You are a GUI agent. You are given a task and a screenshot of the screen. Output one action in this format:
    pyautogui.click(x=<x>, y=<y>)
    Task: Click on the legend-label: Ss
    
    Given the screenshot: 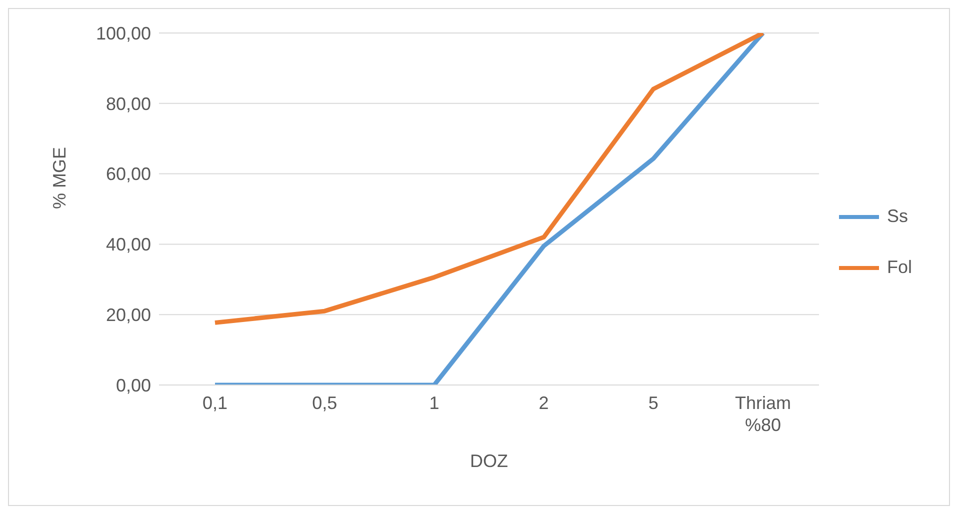 What is the action you would take?
    pyautogui.click(x=897, y=216)
    